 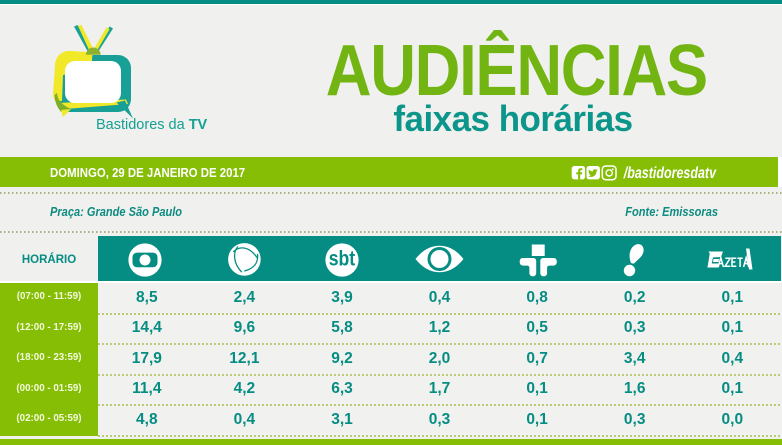 What do you see at coordinates (342, 259) in the screenshot?
I see `svg-text: sbt` at bounding box center [342, 259].